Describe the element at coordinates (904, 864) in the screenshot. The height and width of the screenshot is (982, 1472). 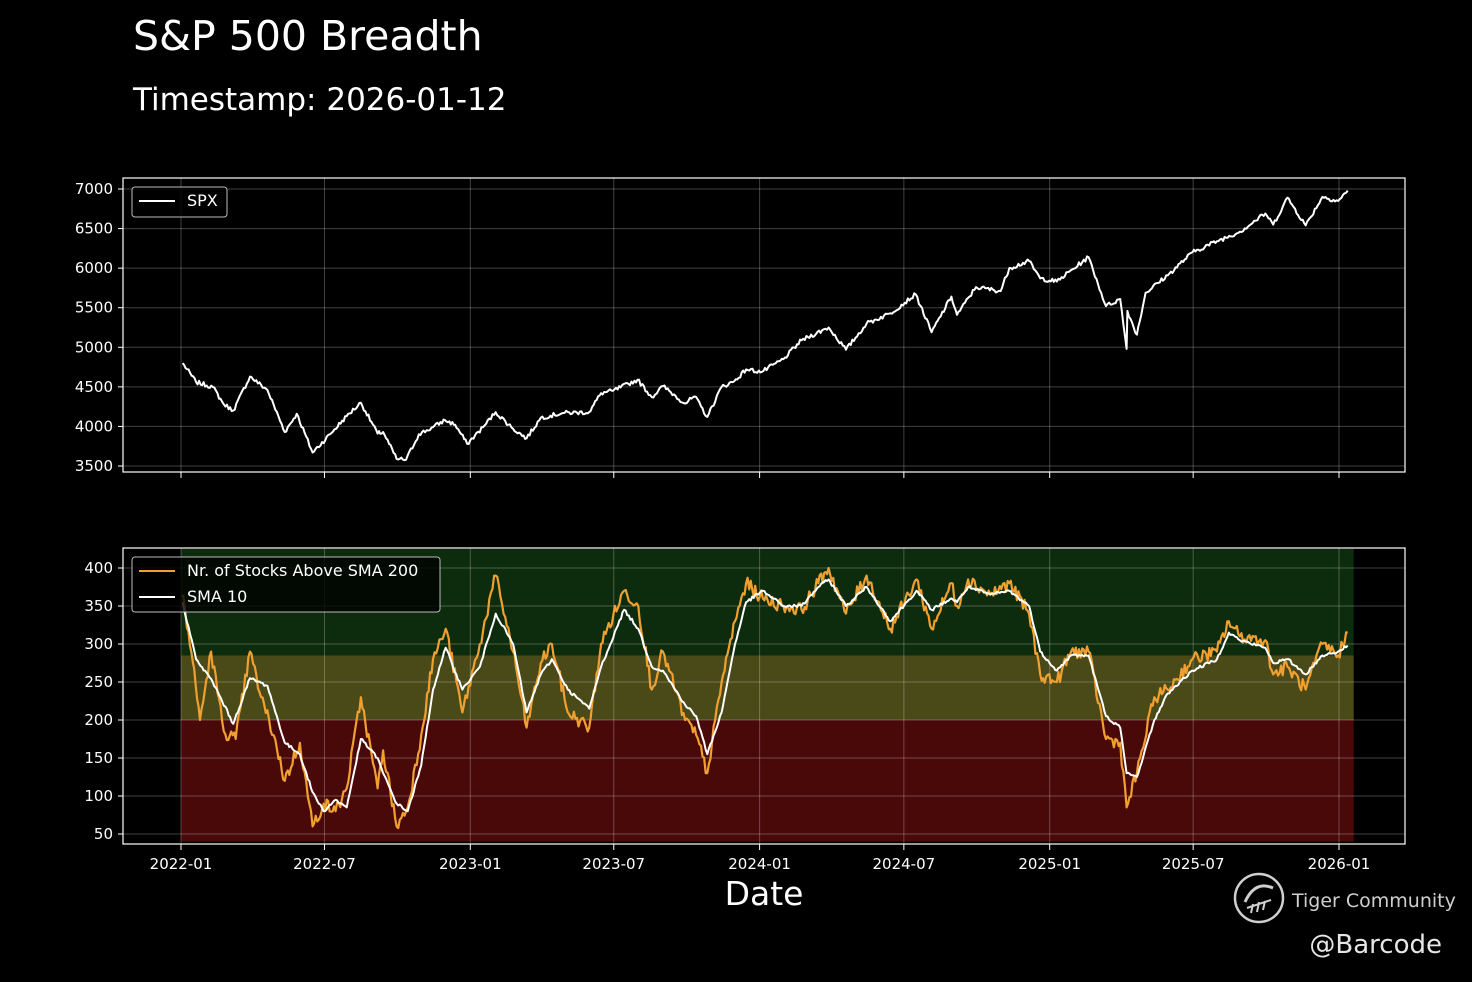
I see `x-tick-label: 2024-07` at that location.